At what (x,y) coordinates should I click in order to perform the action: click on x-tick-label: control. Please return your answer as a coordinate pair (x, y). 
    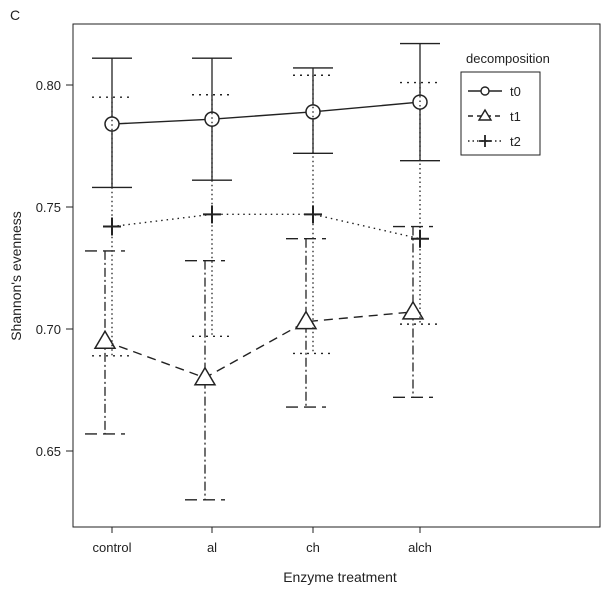
    Looking at the image, I should click on (111, 547).